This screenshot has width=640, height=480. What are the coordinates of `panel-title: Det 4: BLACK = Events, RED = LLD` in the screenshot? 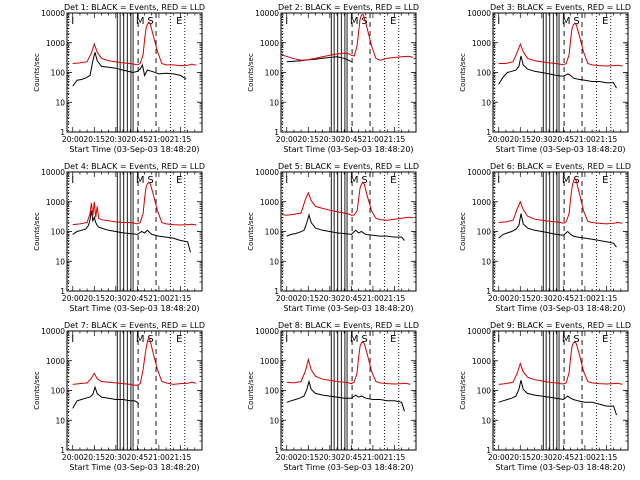 It's located at (134, 166).